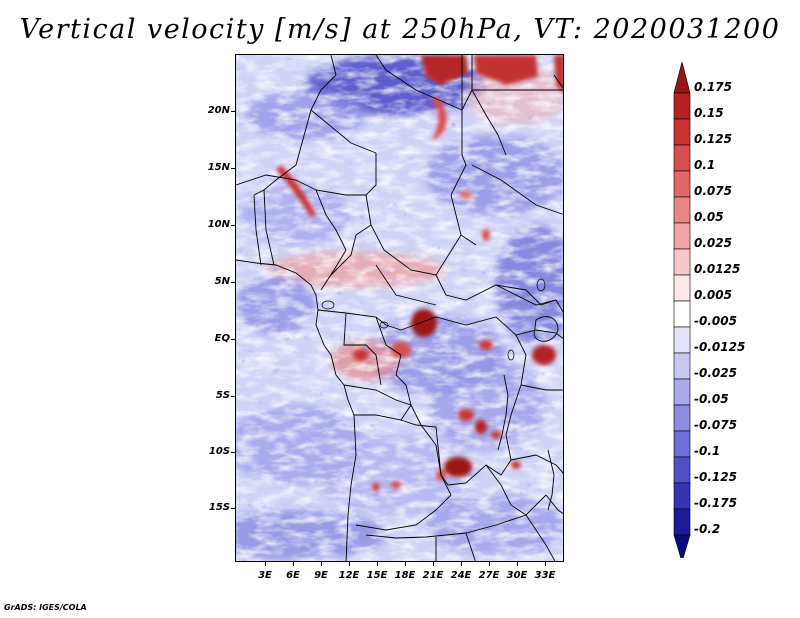  Describe the element at coordinates (705, 165) in the screenshot. I see `colorbar-label: 0.1` at that location.